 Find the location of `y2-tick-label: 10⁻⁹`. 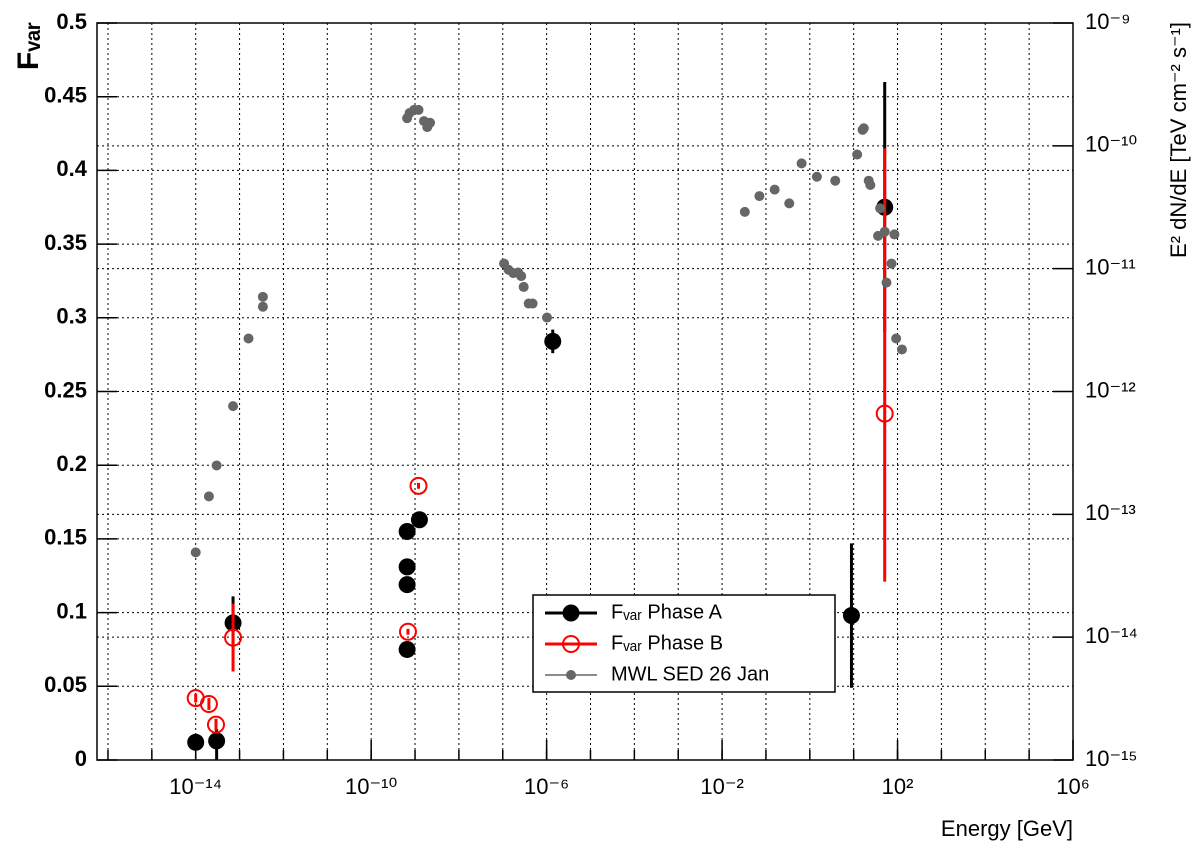

y2-tick-label: 10⁻⁹ is located at coordinates (1108, 21).